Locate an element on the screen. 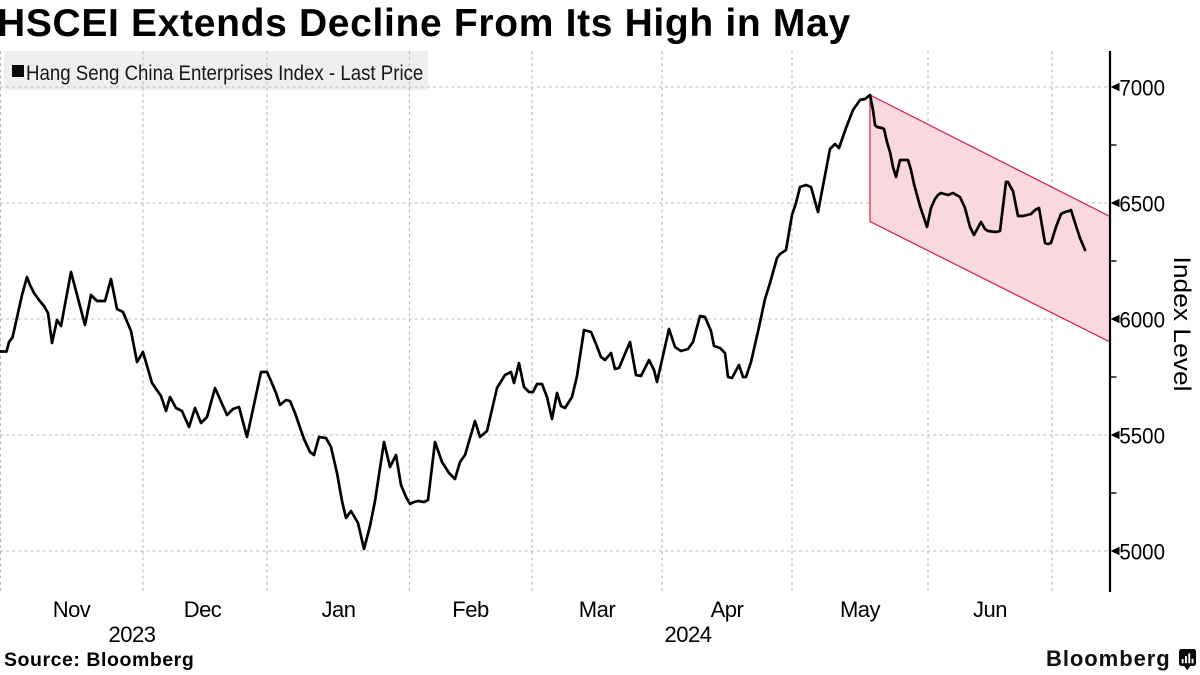 This screenshot has width=1200, height=675. svg-text: 6000 is located at coordinates (1142, 320).